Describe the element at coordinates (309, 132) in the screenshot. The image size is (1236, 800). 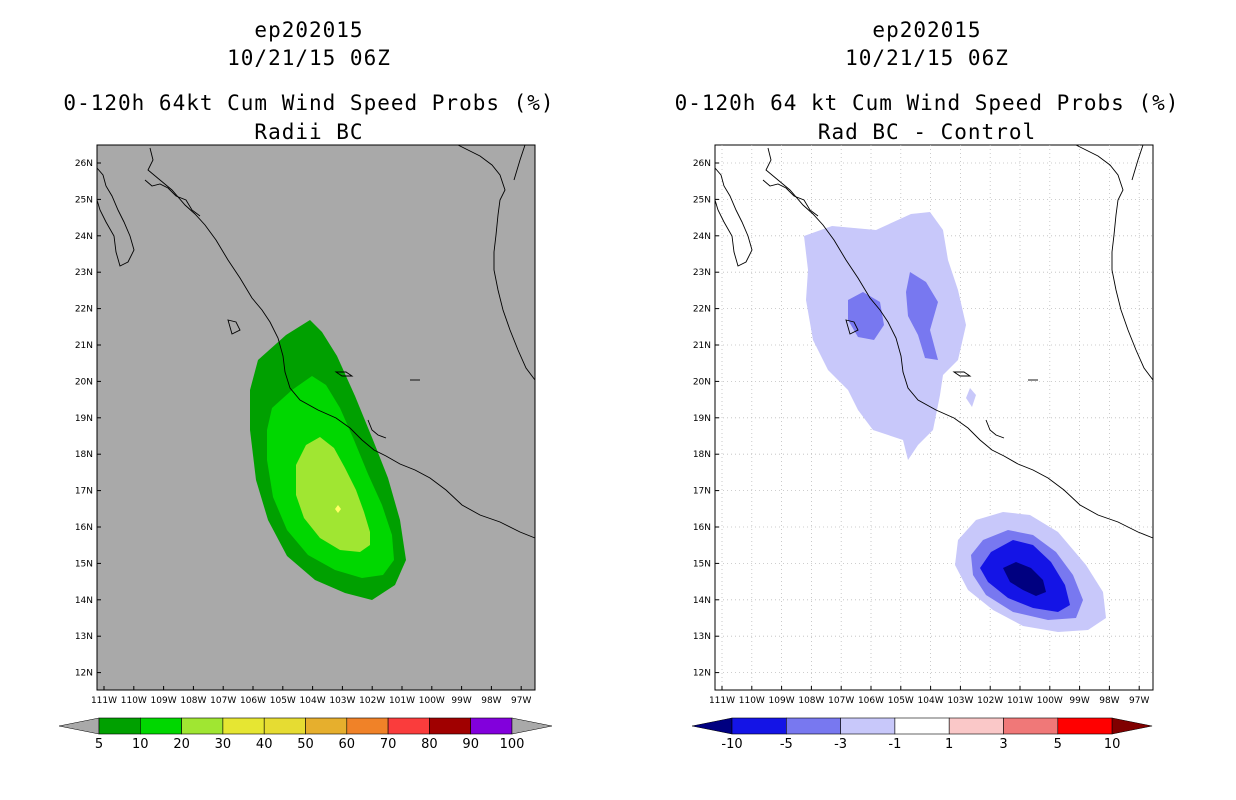
I see `left-title-experiment: Radii BC` at that location.